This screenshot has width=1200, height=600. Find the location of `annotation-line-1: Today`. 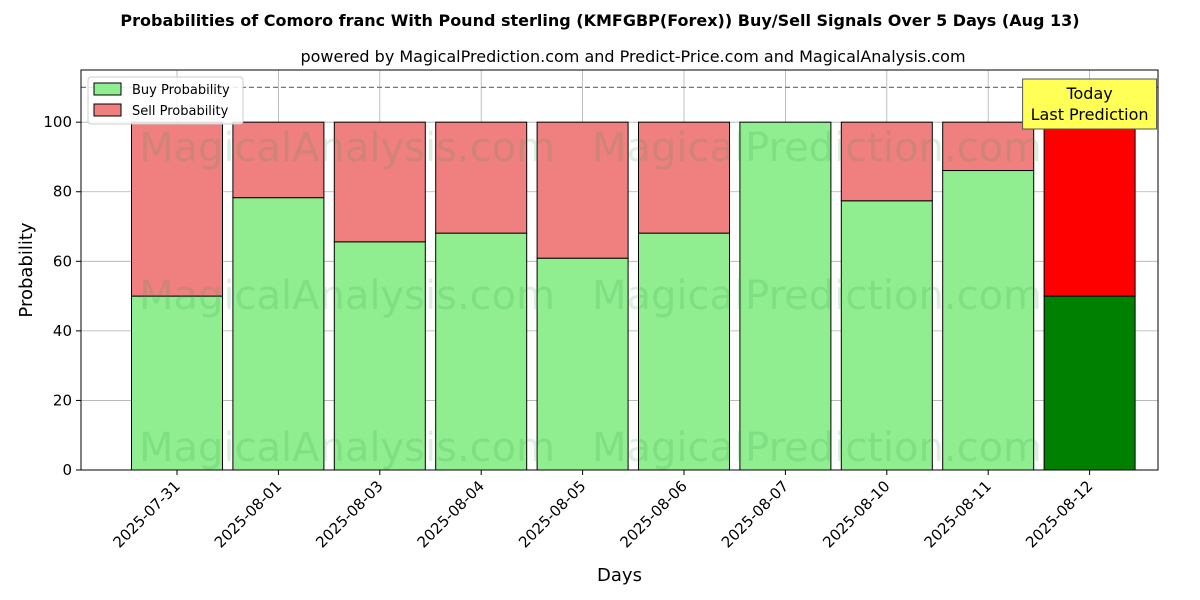

annotation-line-1: Today is located at coordinates (1088, 93).